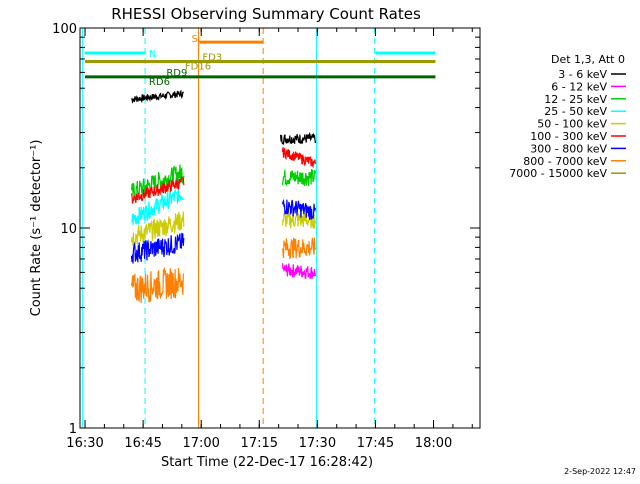 Image resolution: width=640 pixels, height=484 pixels. What do you see at coordinates (200, 443) in the screenshot?
I see `x-tick-label: 17:00` at bounding box center [200, 443].